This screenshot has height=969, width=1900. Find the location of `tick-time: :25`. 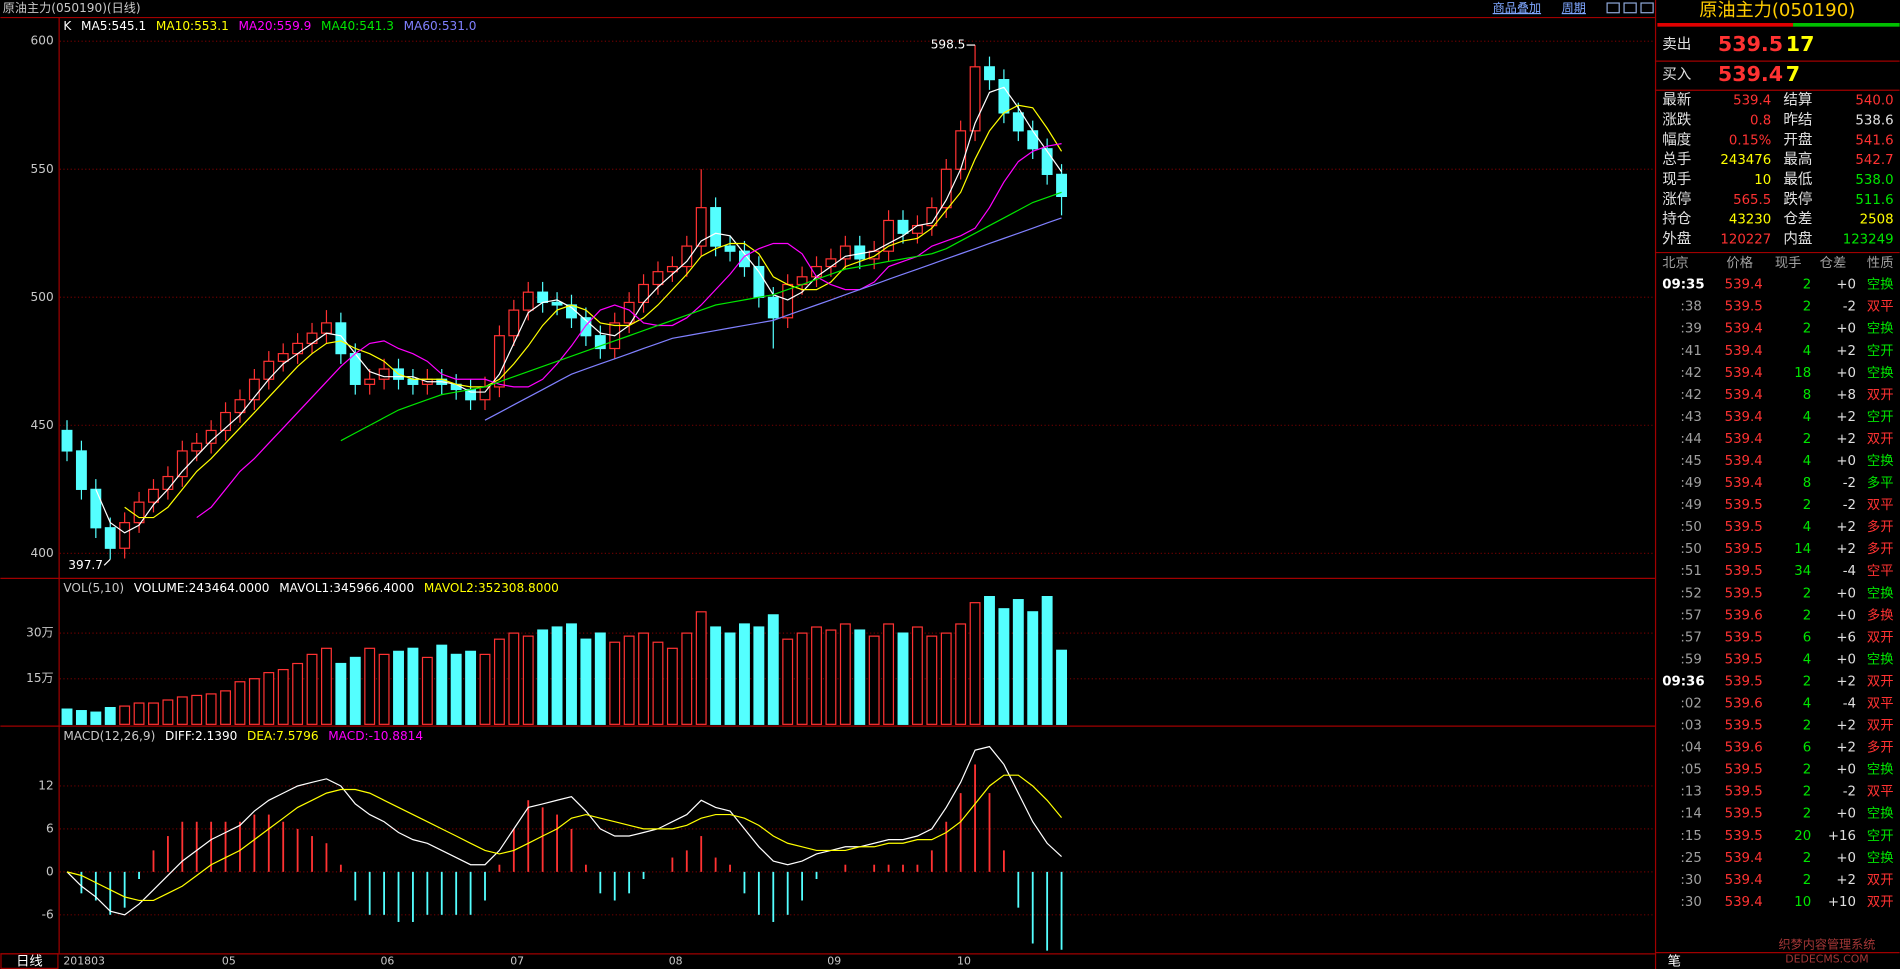

tick-time: :25 is located at coordinates (1690, 858).